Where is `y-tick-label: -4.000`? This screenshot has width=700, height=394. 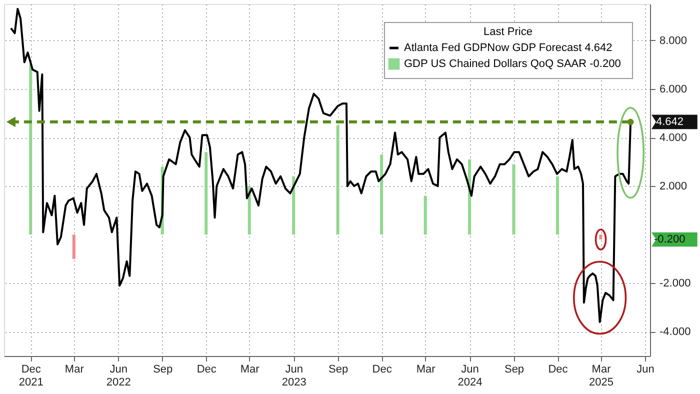
y-tick-label: -4.000 is located at coordinates (675, 332).